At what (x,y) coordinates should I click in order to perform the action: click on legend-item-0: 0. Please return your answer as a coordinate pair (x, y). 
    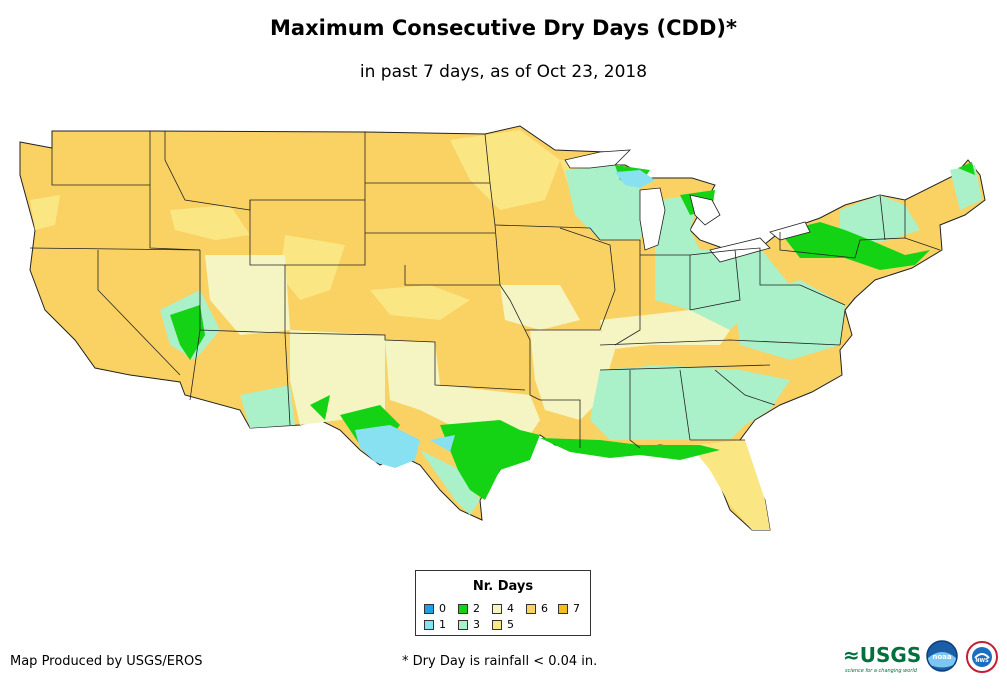
    Looking at the image, I should click on (435, 608).